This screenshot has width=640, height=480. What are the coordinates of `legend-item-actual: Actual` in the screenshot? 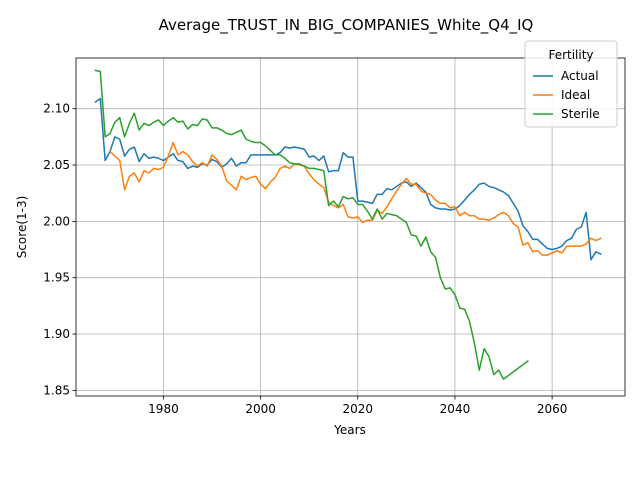 It's located at (566, 76).